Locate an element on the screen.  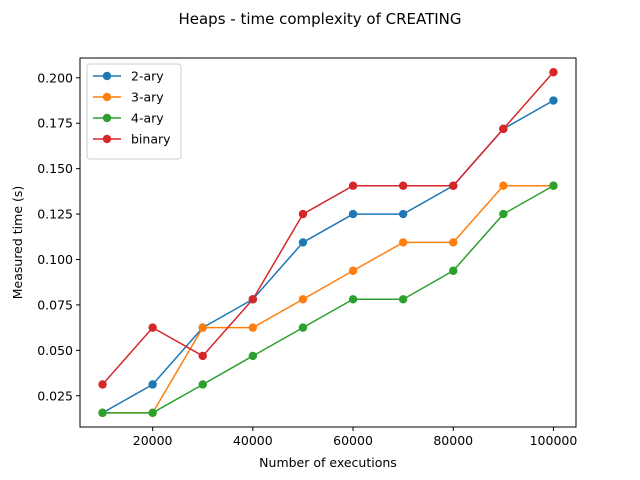
y-axis: 0.025 0.050 0.075 0.100 0.125 0.150 0.175 0.200 is located at coordinates (58, 236).